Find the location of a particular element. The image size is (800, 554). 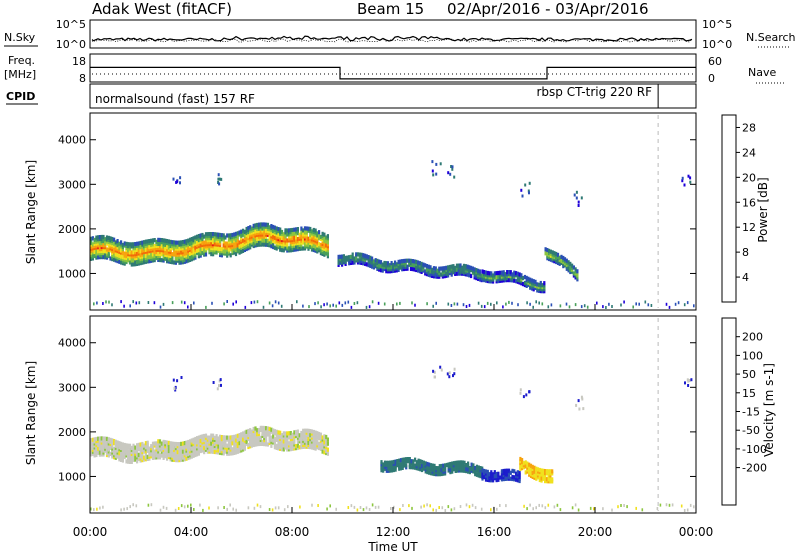

power-ylabel: Slant Range [km] is located at coordinates (31, 212).